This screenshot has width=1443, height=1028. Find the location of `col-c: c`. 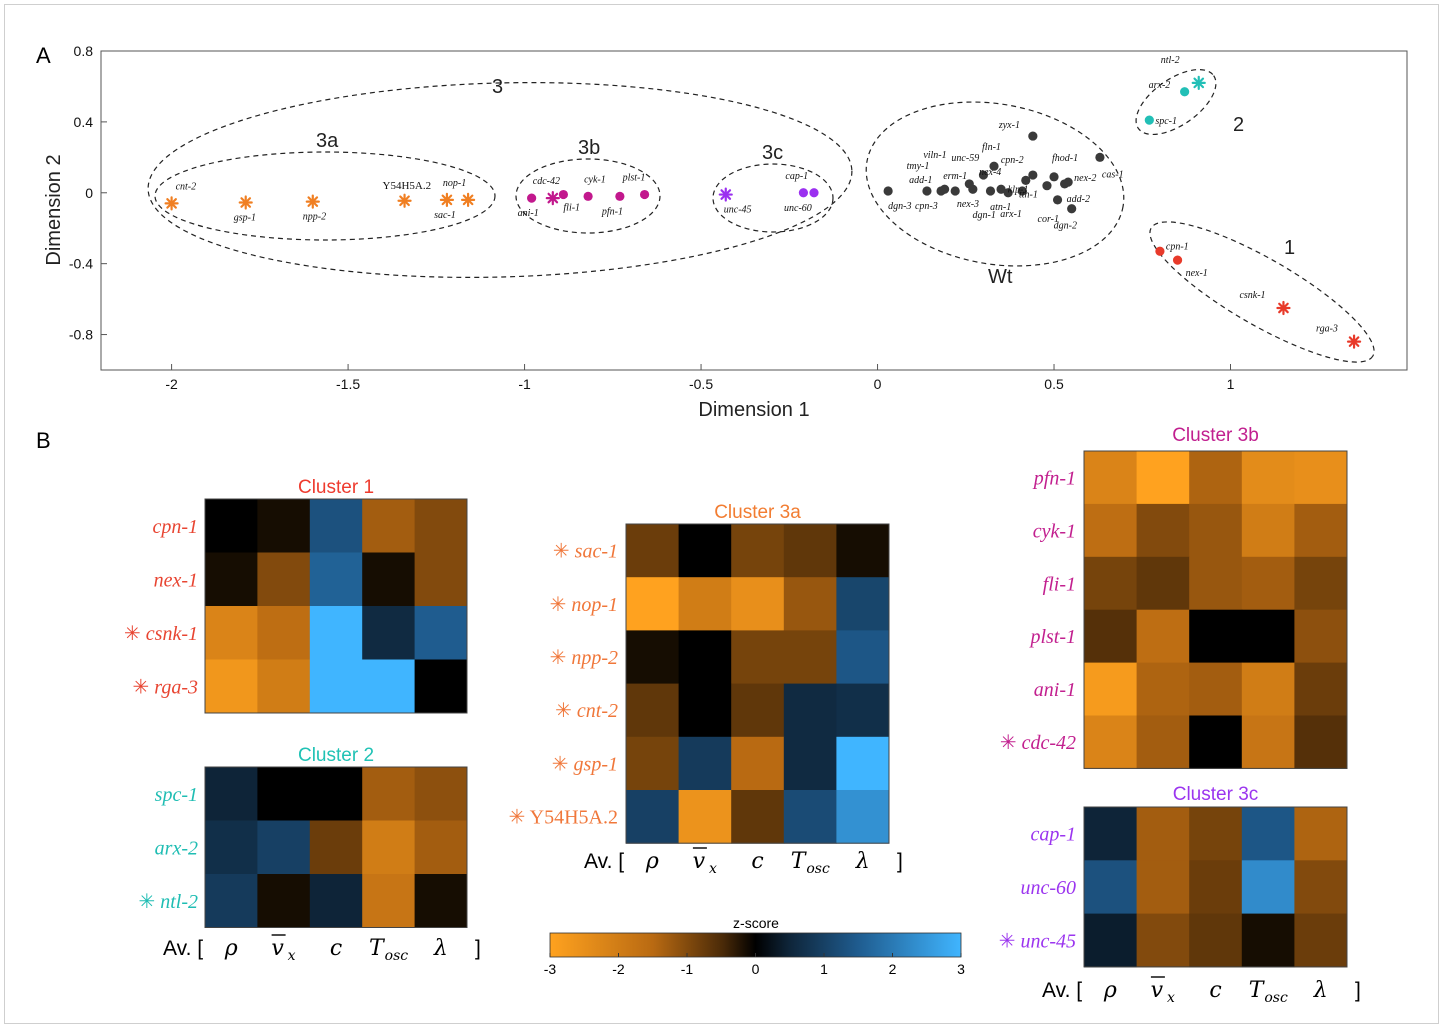

col-c: c is located at coordinates (757, 861).